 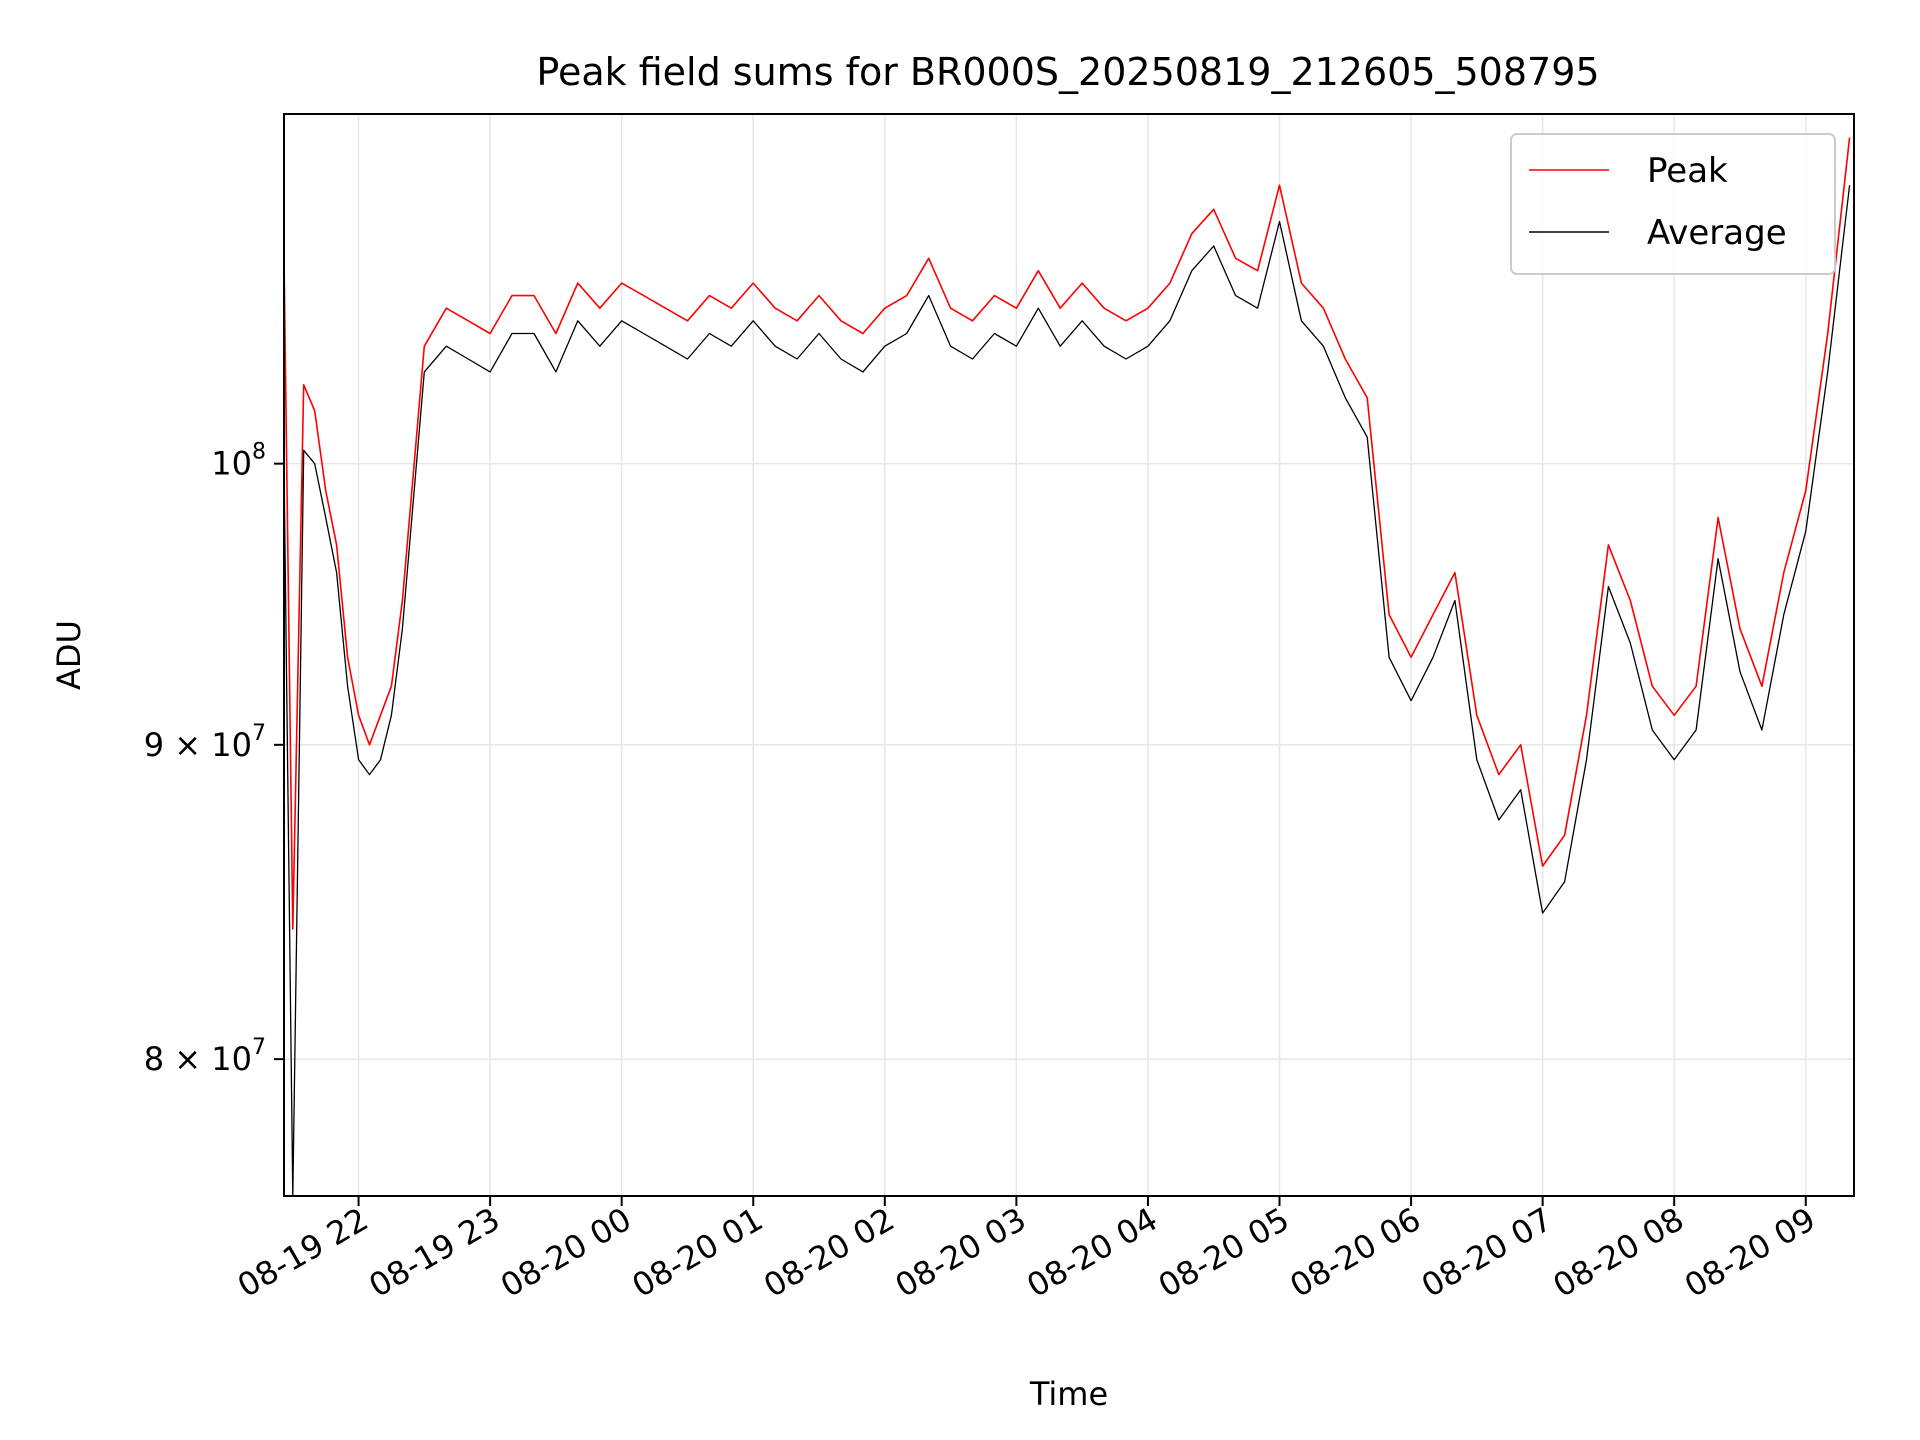 What do you see at coordinates (259, 452) in the screenshot?
I see `y-tick-exponent: 8` at bounding box center [259, 452].